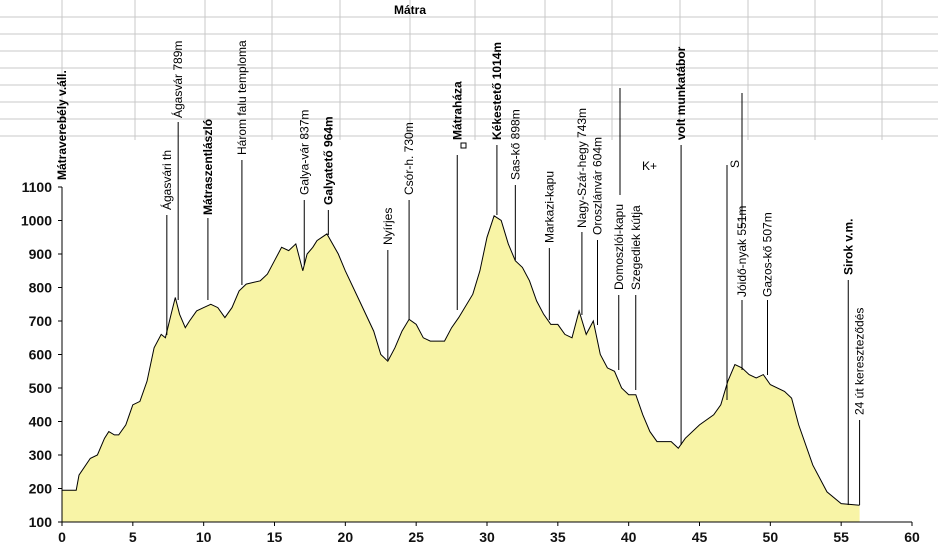  I want to click on annotation-label: 24 út kereszteződés, so click(860, 361).